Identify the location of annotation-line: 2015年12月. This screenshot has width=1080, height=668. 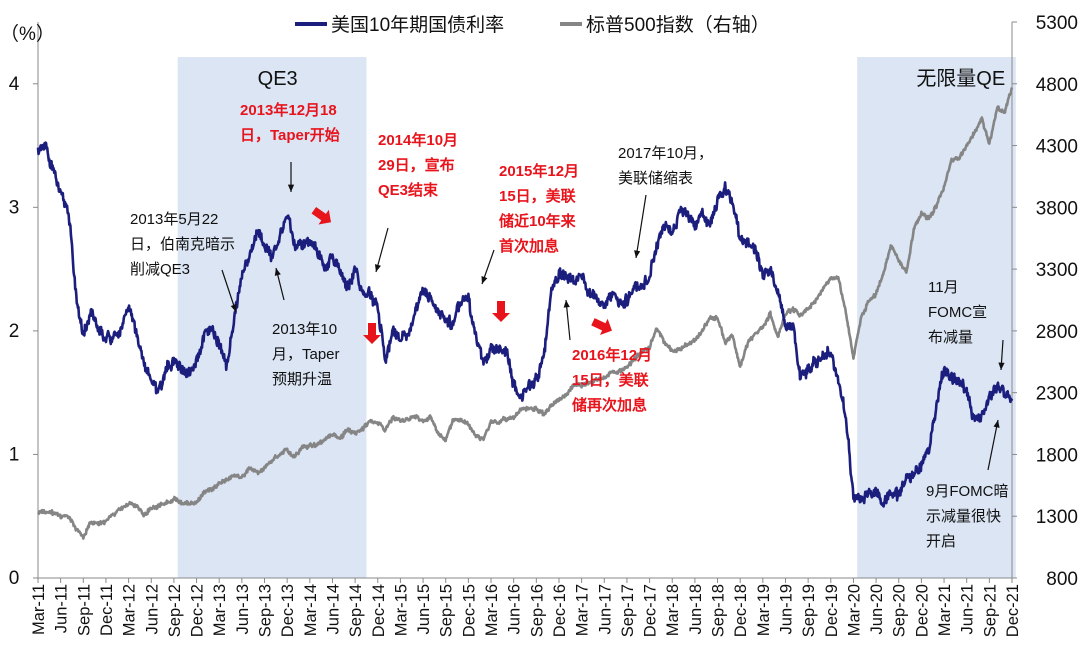
(539, 171).